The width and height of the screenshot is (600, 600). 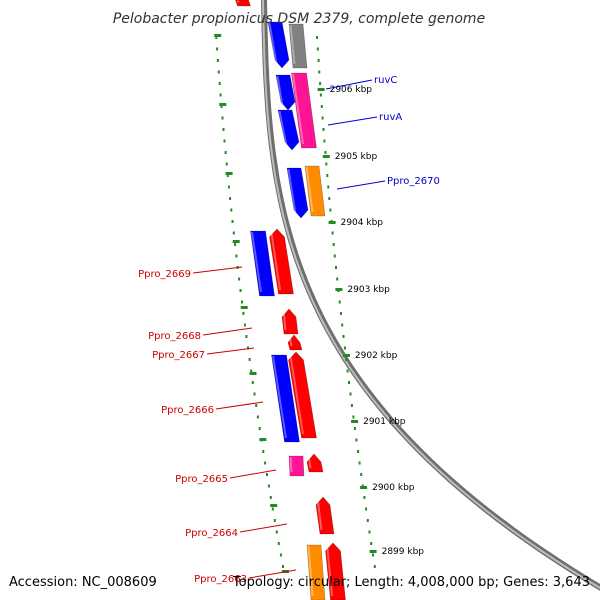 What do you see at coordinates (304, 110) in the screenshot?
I see `gene-feature-ruvc` at bounding box center [304, 110].